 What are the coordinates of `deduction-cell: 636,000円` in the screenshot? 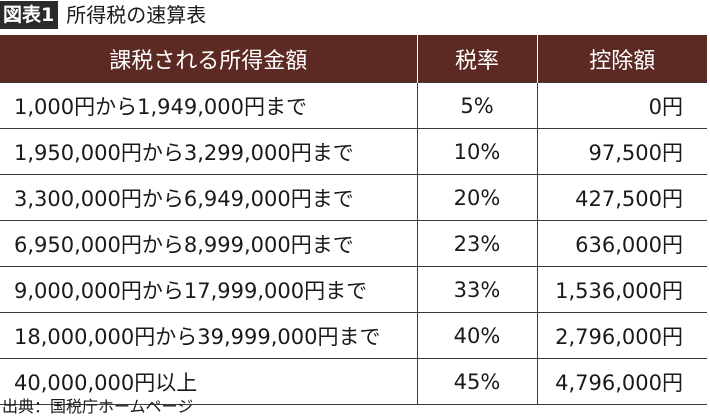 It's located at (621, 243).